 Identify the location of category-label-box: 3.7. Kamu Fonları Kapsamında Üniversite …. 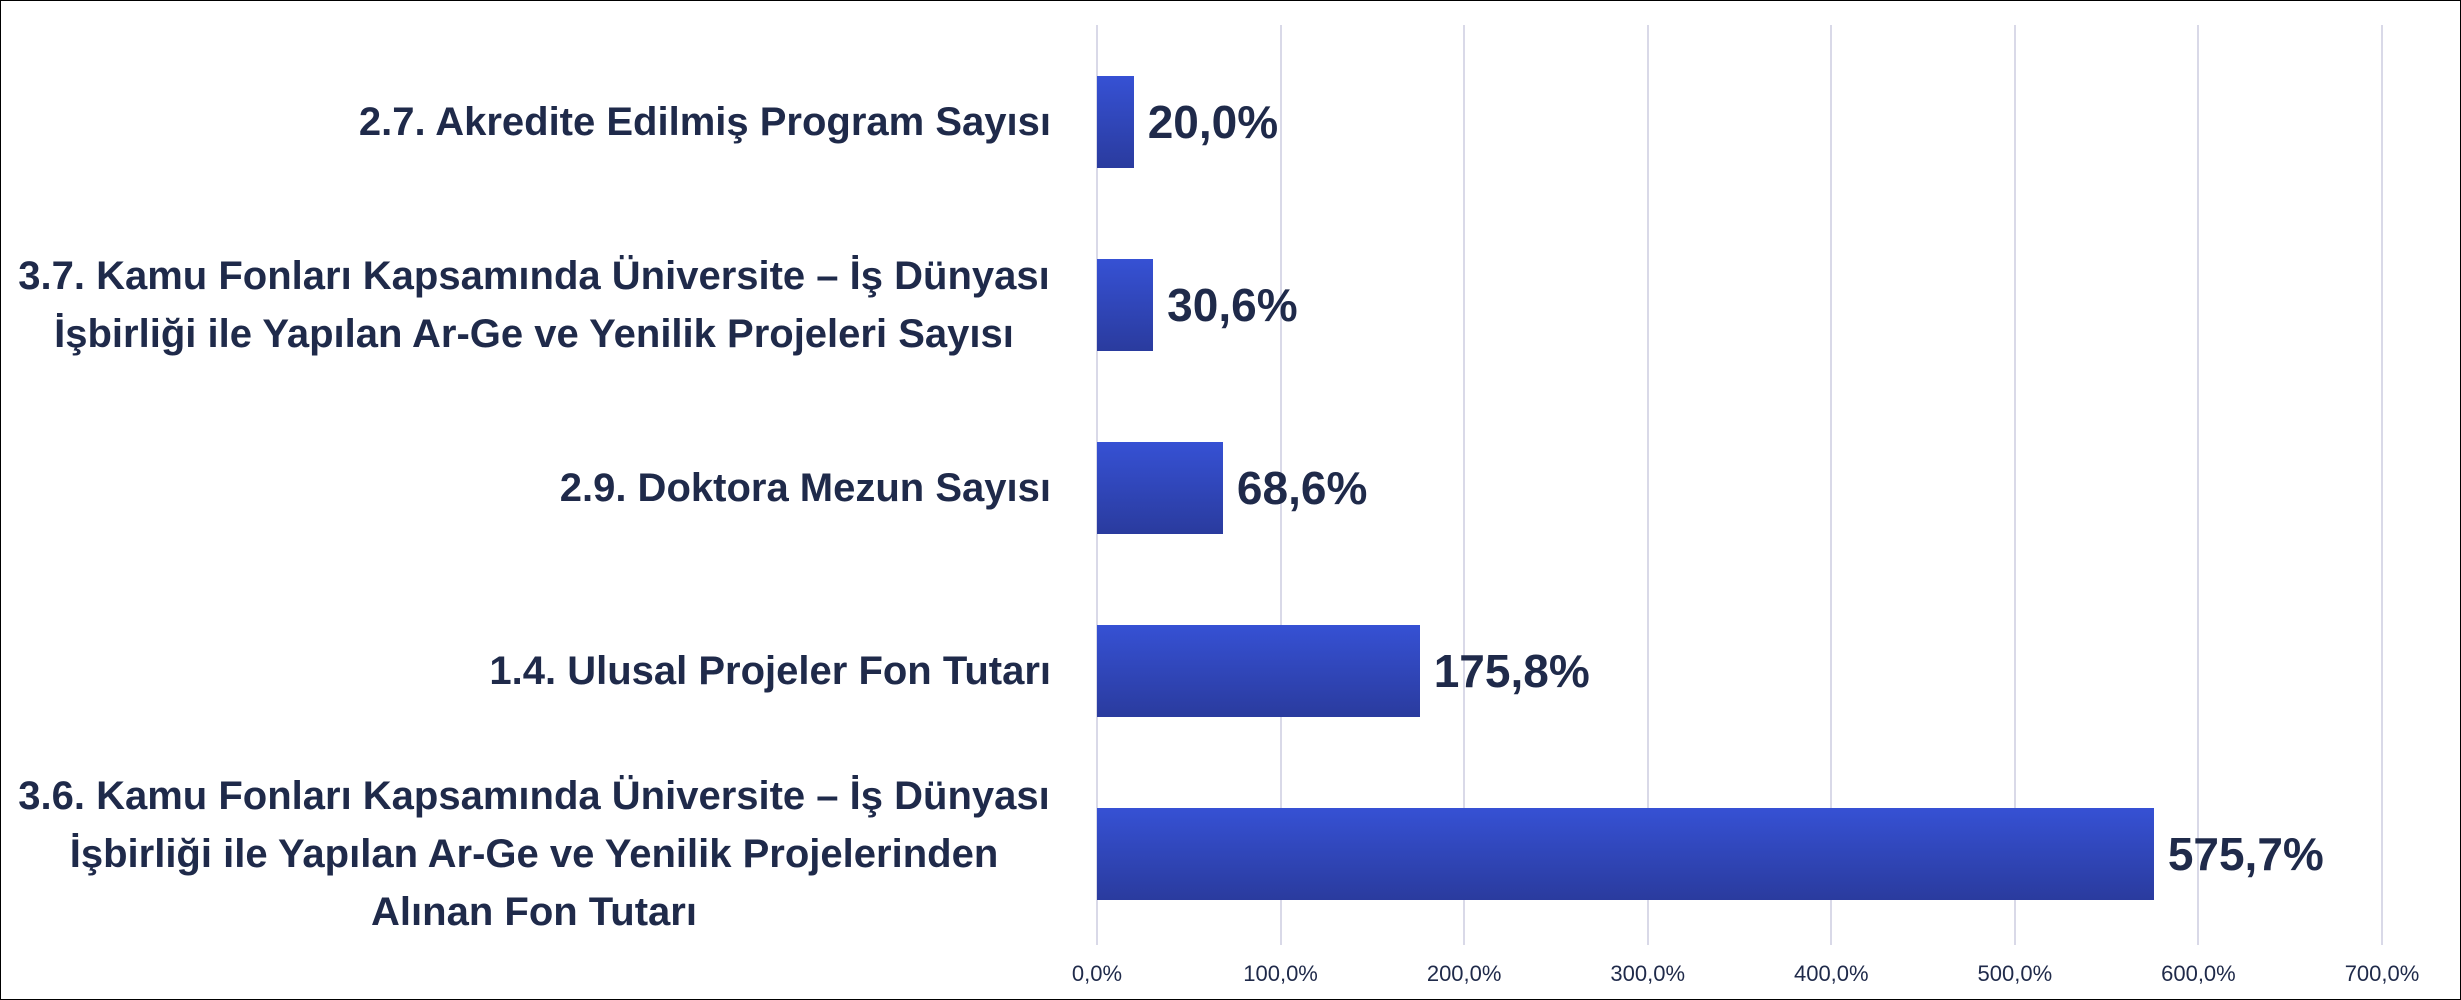
(534, 305).